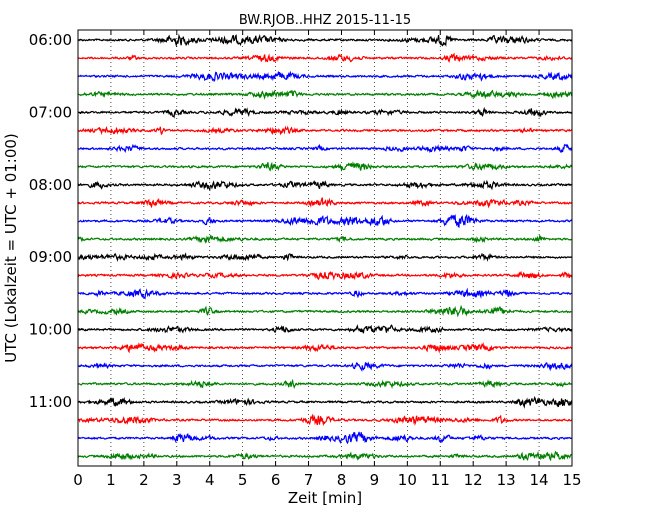 Image resolution: width=650 pixels, height=520 pixels. I want to click on x-tick-label: 8, so click(342, 480).